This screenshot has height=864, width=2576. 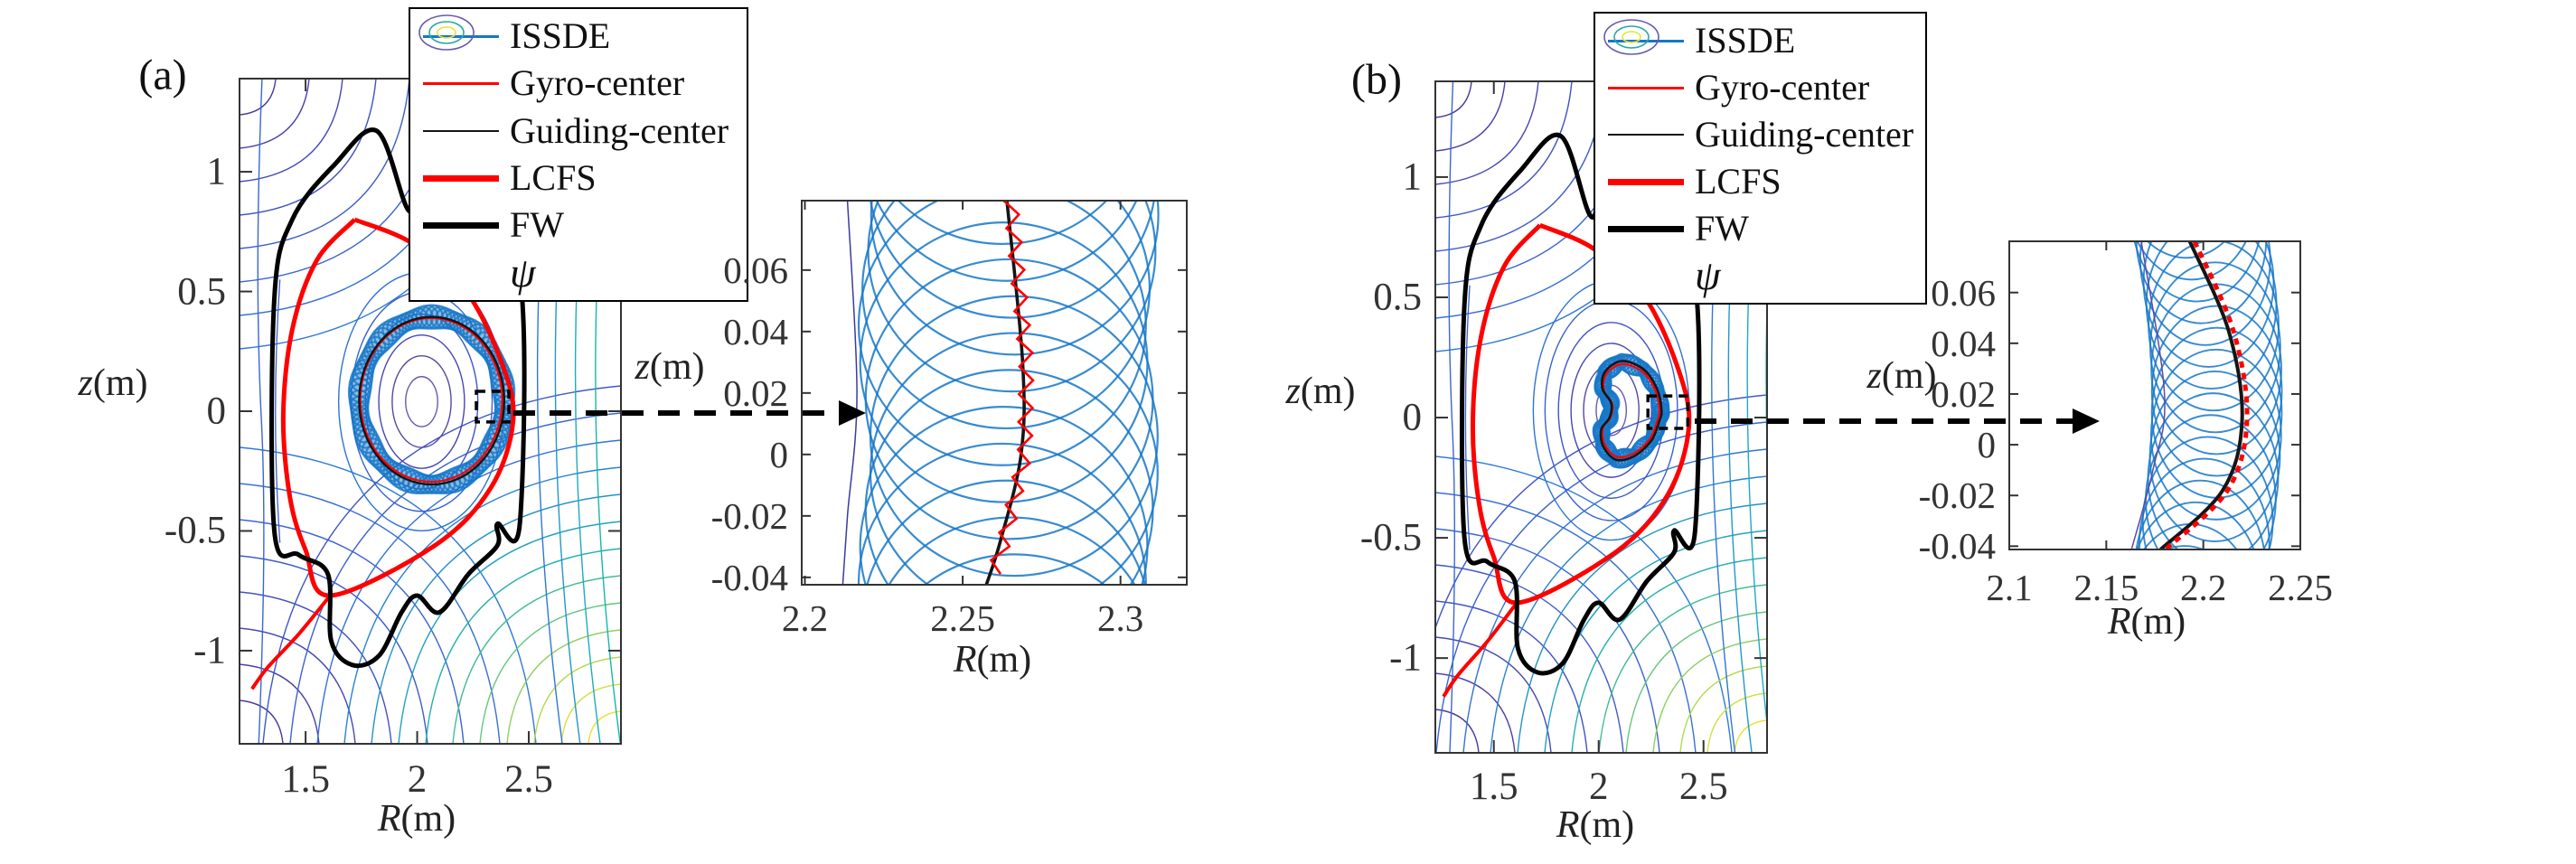 I want to click on legend-panel-b: ISSDE Gyro-center Guiding-center LCFS FW ψ, so click(x=1761, y=158).